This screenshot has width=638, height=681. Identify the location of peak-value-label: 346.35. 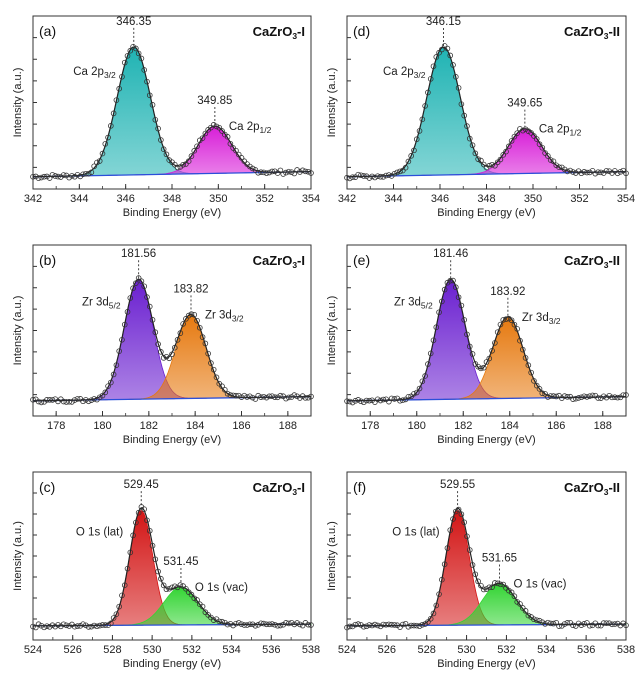
(133, 22).